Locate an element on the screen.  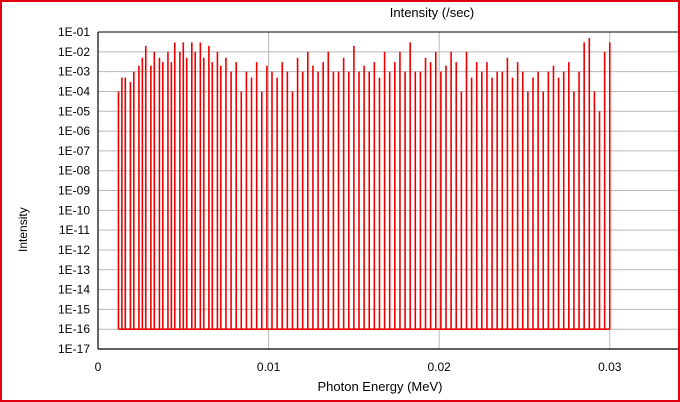
y-tick-label: 1E-05 is located at coordinates (74, 111).